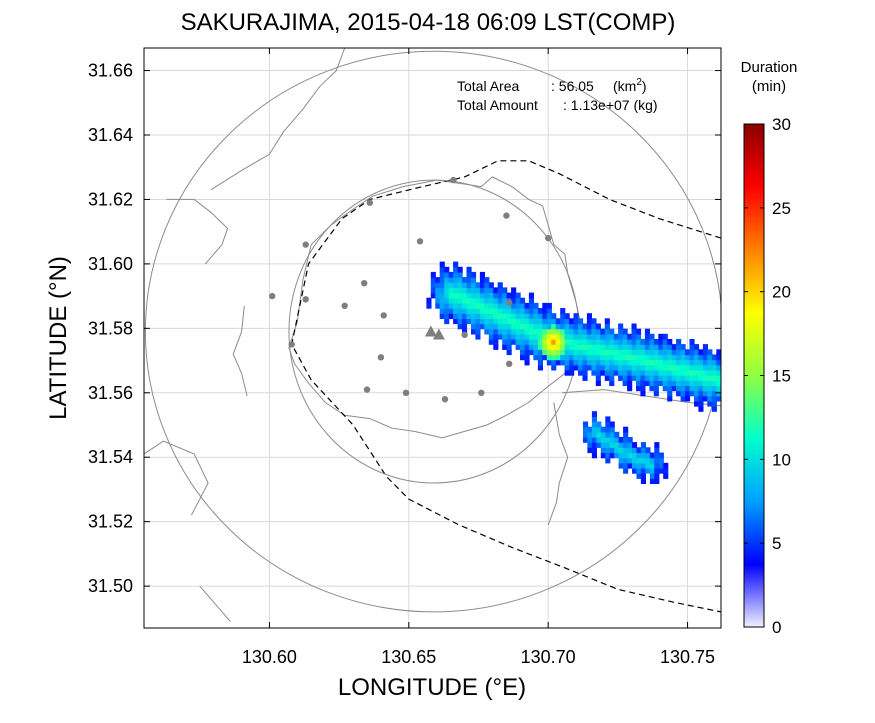  I want to click on coastline, so click(558, 464).